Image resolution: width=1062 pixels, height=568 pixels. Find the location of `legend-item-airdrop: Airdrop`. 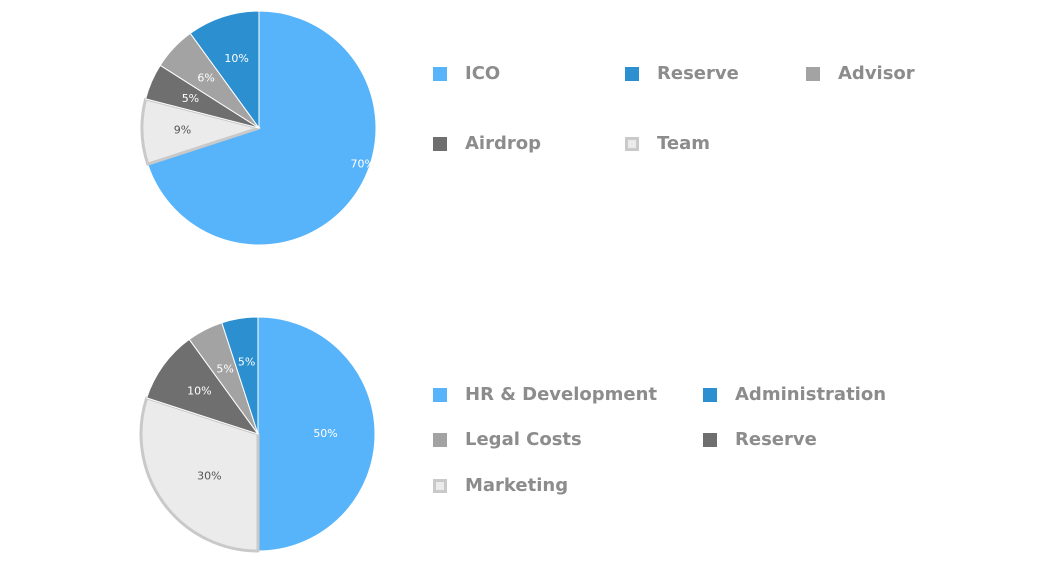

legend-item-airdrop: Airdrop is located at coordinates (487, 143).